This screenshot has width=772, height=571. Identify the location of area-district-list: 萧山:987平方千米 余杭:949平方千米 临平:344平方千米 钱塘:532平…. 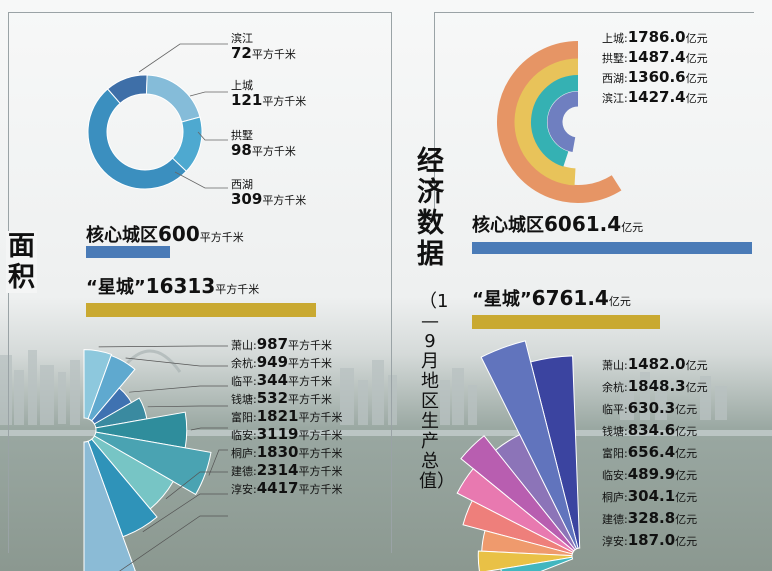
(286, 417).